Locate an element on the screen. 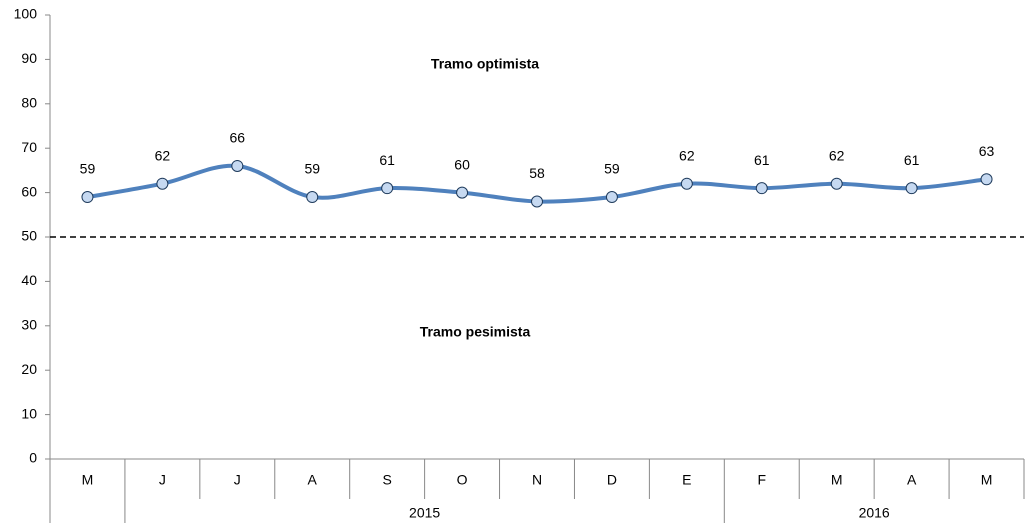  y-tick-label: 70 is located at coordinates (29, 147).